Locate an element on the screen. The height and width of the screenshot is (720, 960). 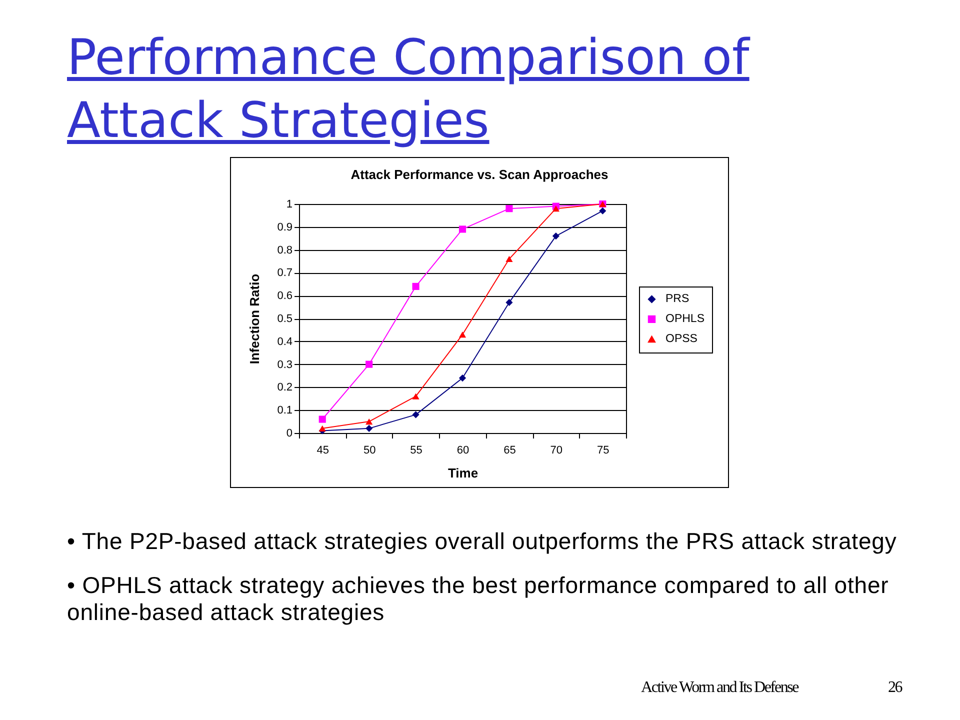
y-tick-label: 0.3 is located at coordinates (284, 364).